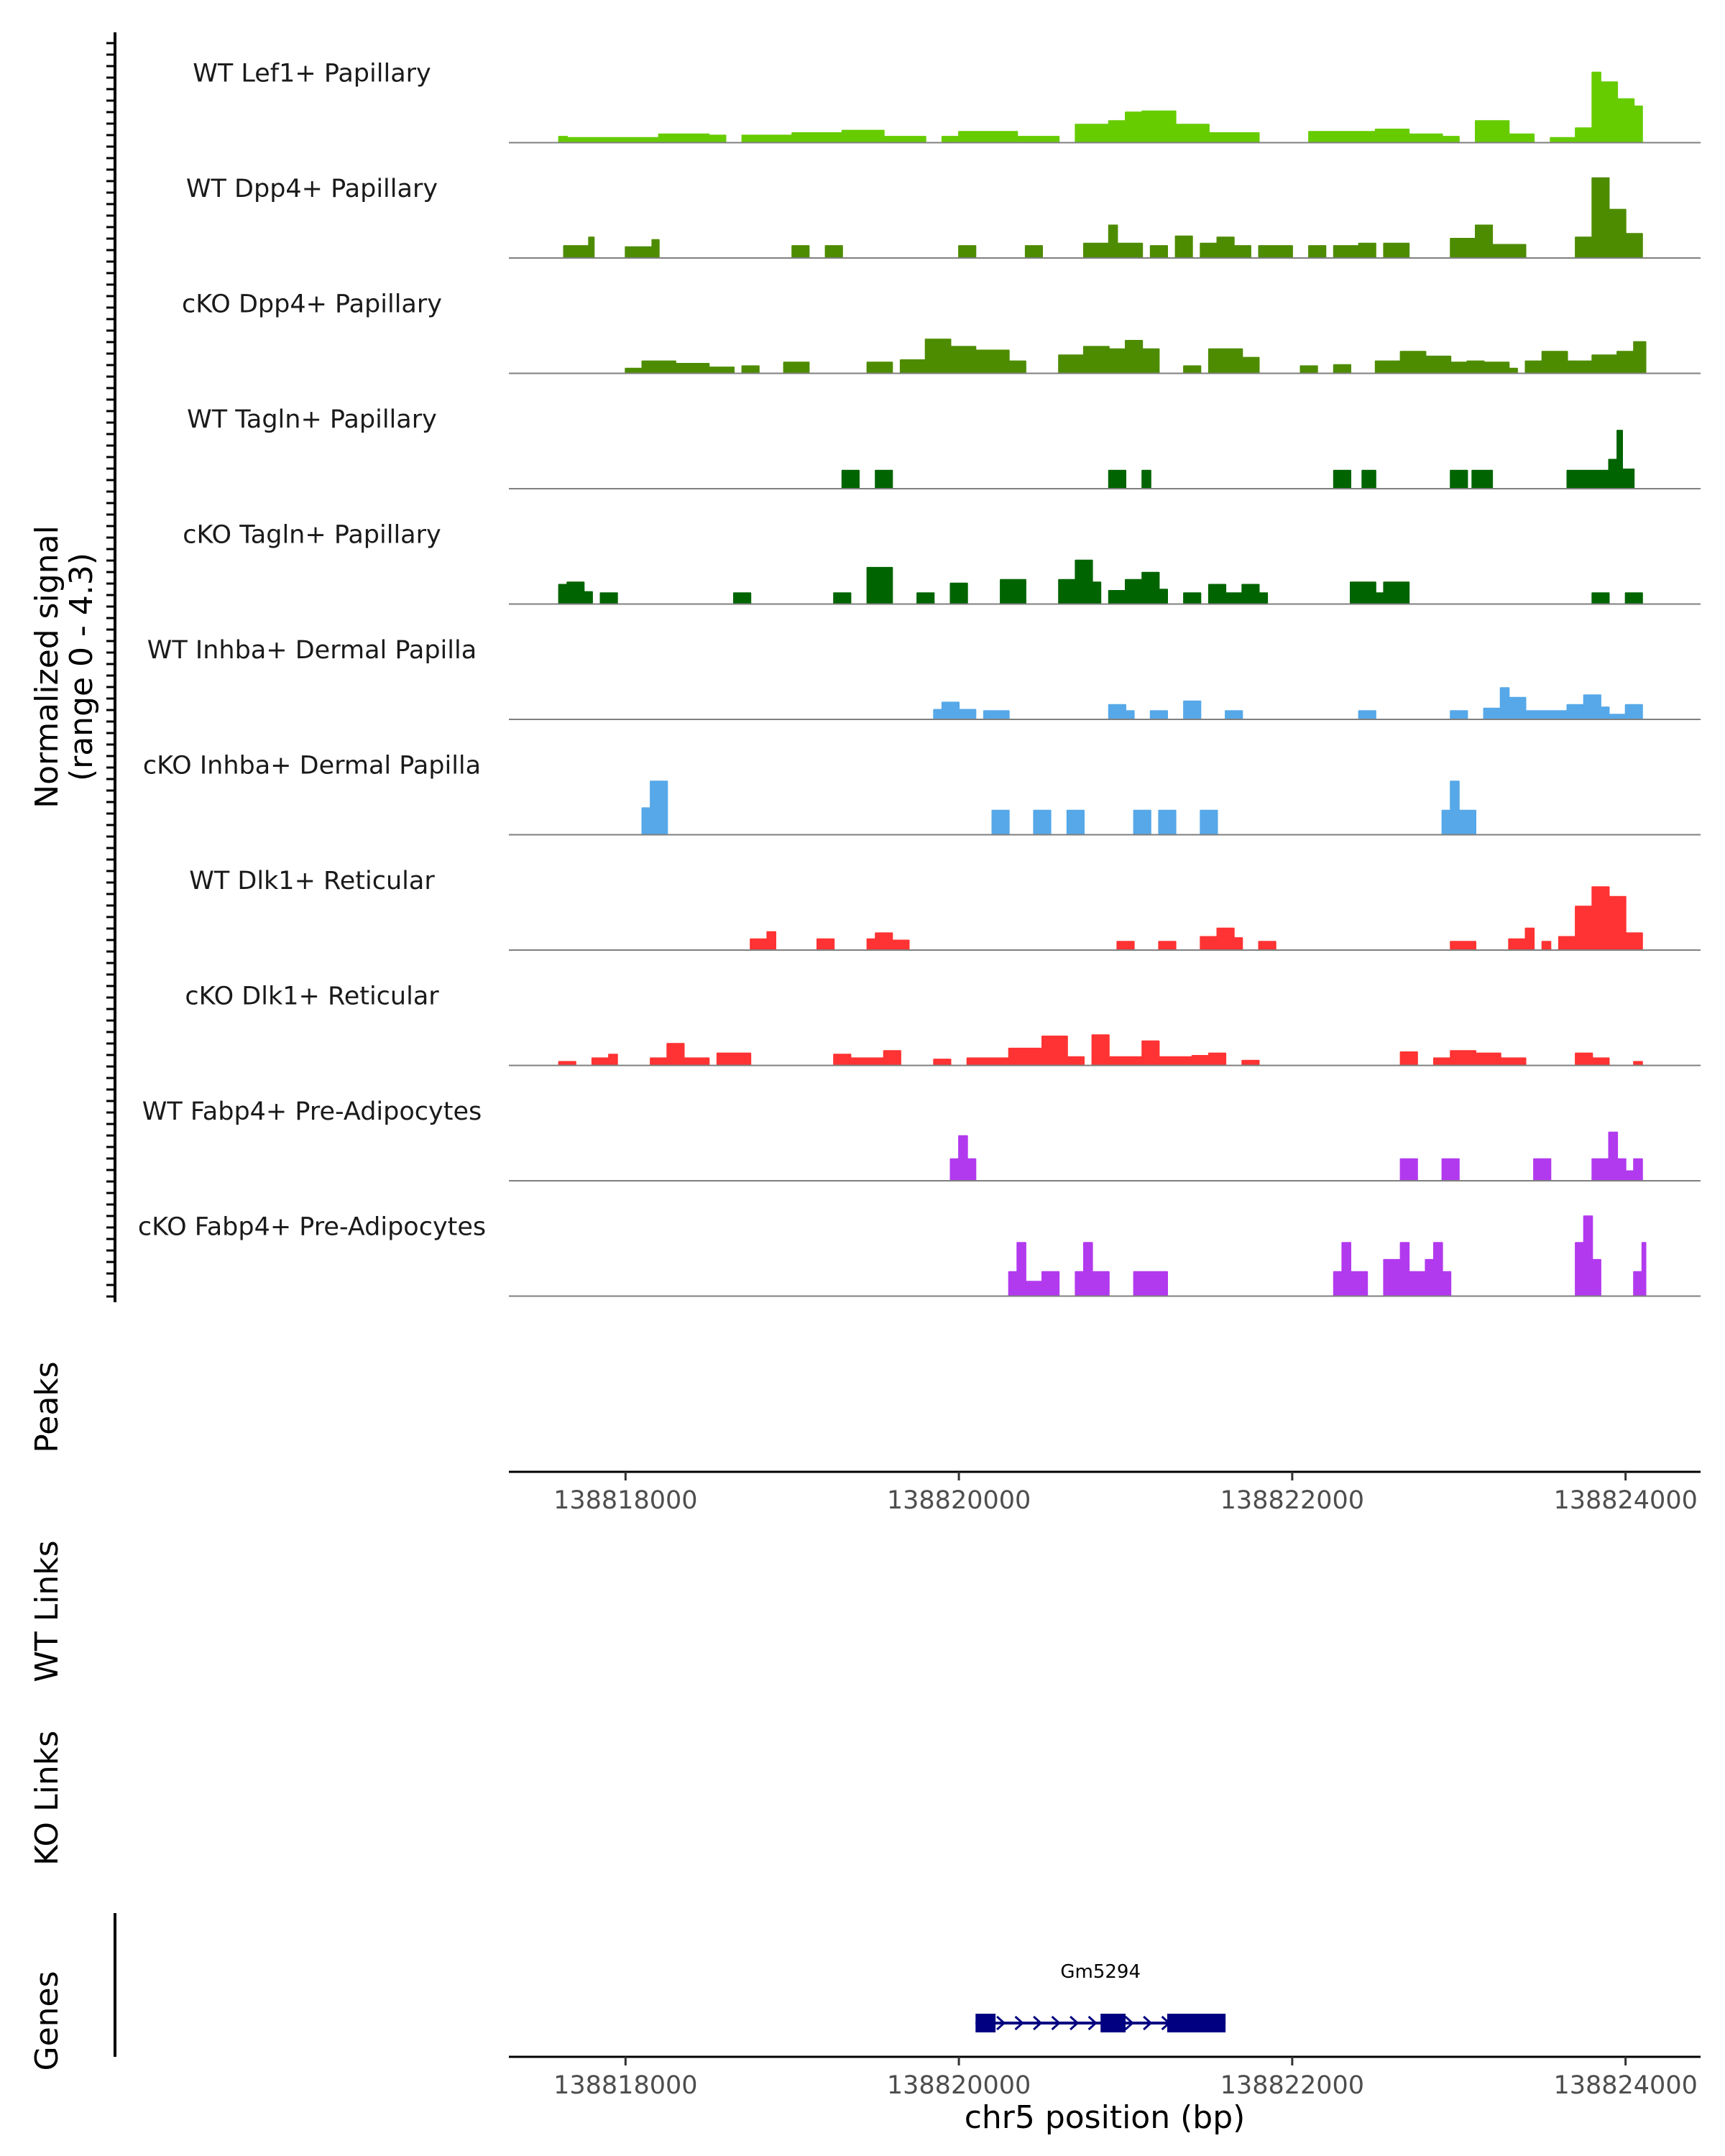 Image resolution: width=1725 pixels, height=2156 pixels. I want to click on track-1: WT Lef1+ Papillary, so click(947, 101).